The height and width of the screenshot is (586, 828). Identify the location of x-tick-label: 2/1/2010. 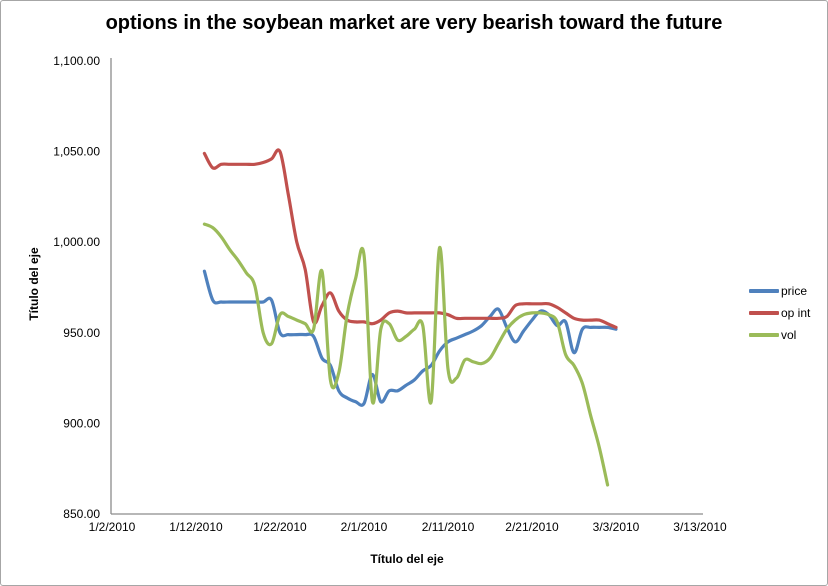
(364, 527).